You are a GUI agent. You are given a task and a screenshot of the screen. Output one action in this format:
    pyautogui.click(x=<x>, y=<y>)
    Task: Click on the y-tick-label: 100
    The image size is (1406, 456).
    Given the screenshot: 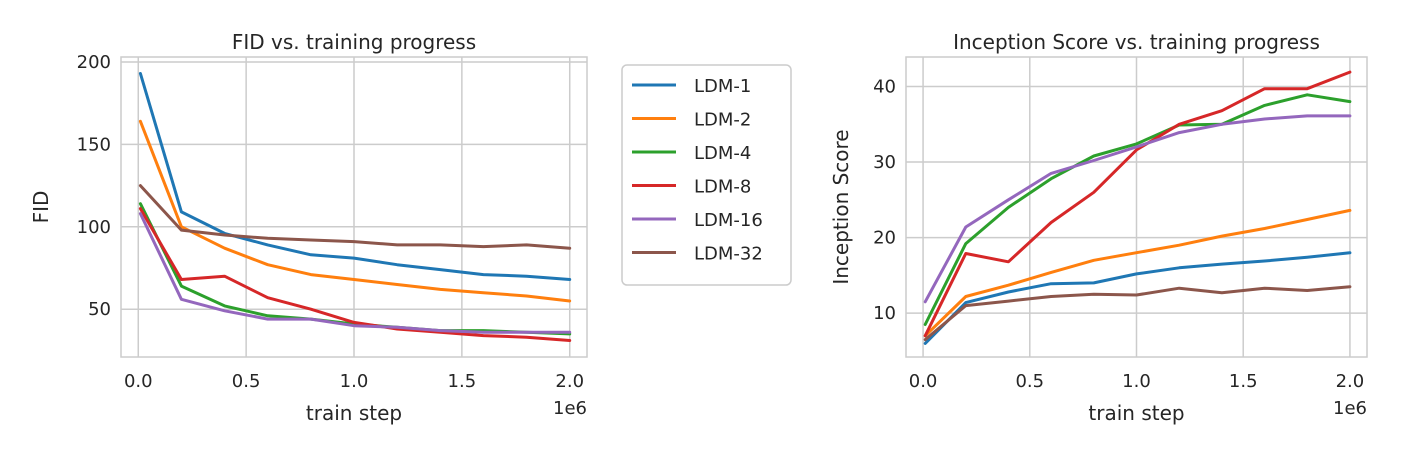 What is the action you would take?
    pyautogui.click(x=94, y=227)
    